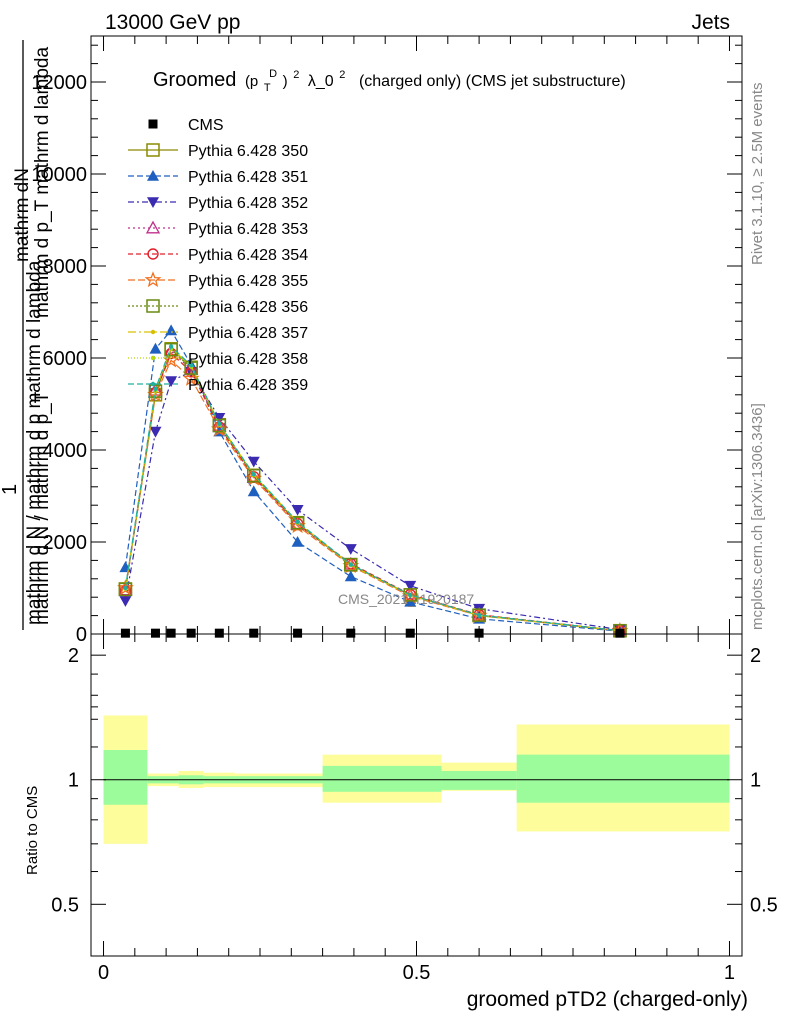 The width and height of the screenshot is (786, 1024). I want to click on process-label: Jets, so click(710, 22).